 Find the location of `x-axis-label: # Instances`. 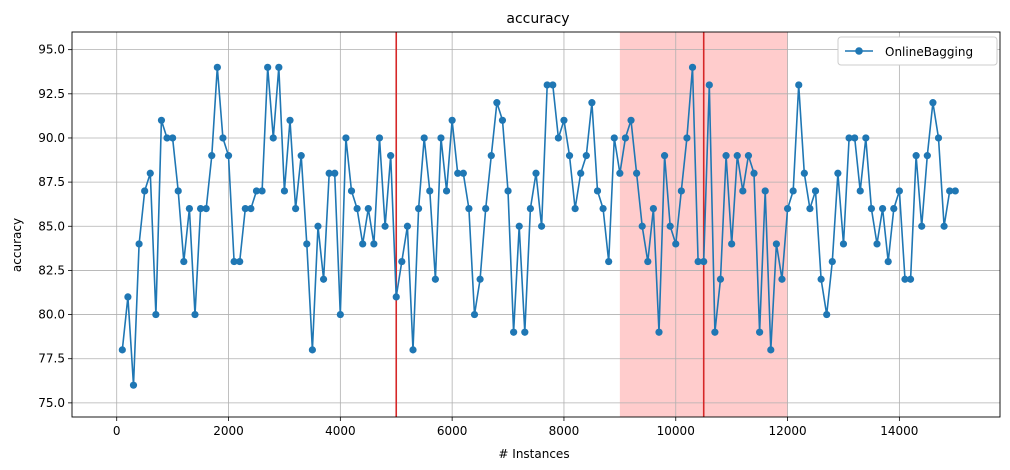

x-axis-label: # Instances is located at coordinates (533, 454).